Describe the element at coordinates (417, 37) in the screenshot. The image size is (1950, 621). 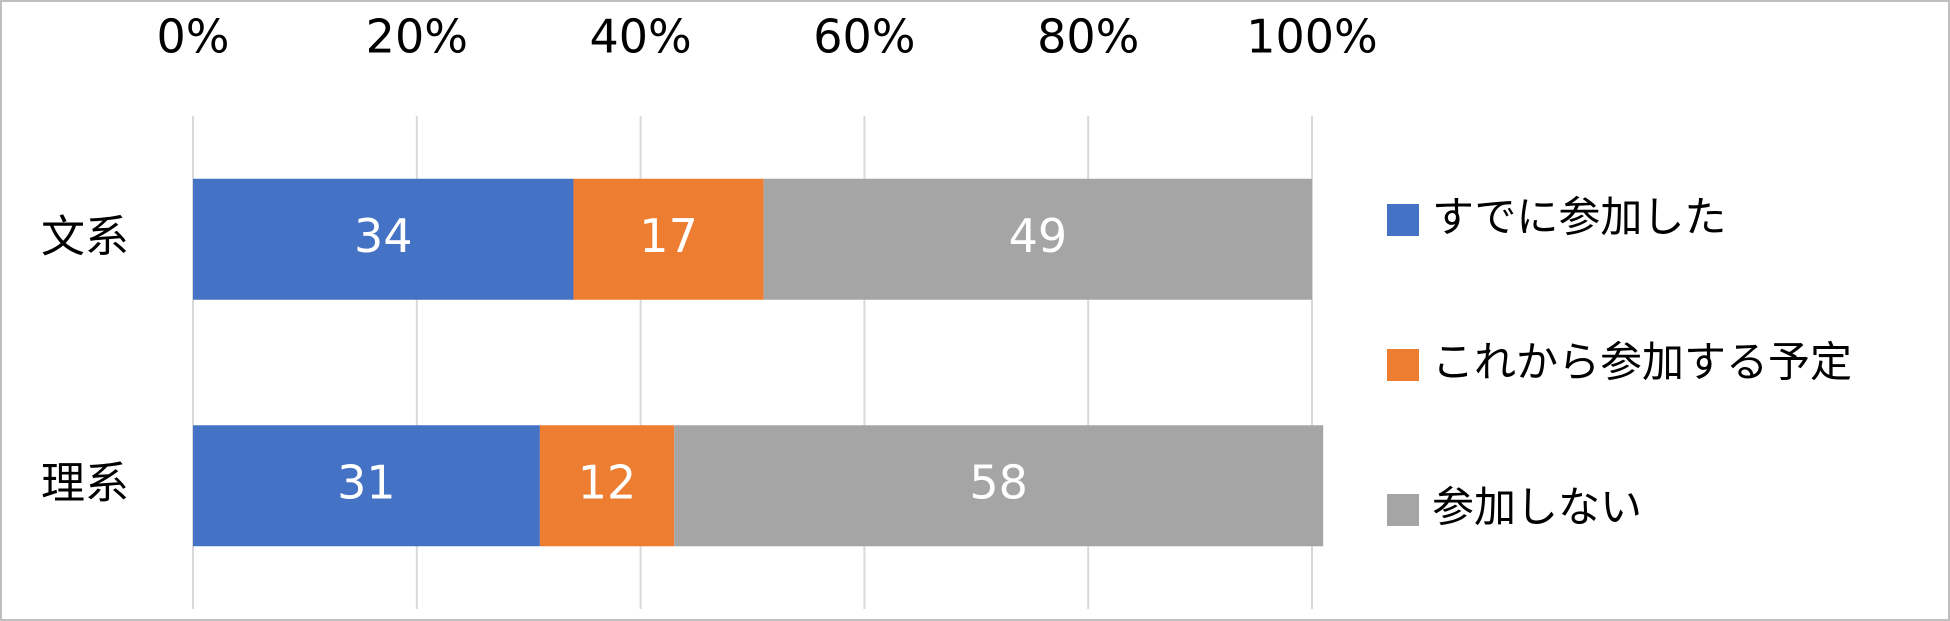
I see `x-tick-label: 20%` at that location.